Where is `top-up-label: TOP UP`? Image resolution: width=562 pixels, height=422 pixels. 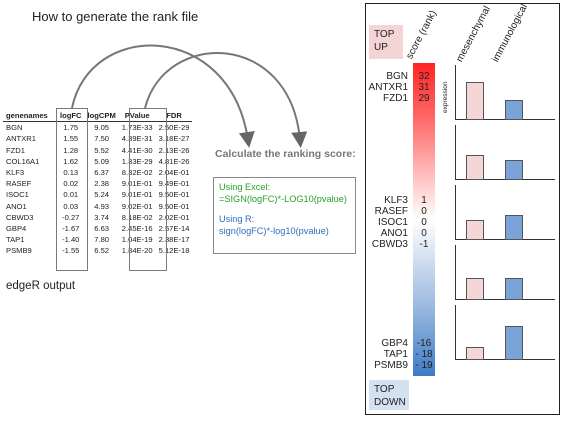
top-up-label: TOP UP is located at coordinates (386, 42).